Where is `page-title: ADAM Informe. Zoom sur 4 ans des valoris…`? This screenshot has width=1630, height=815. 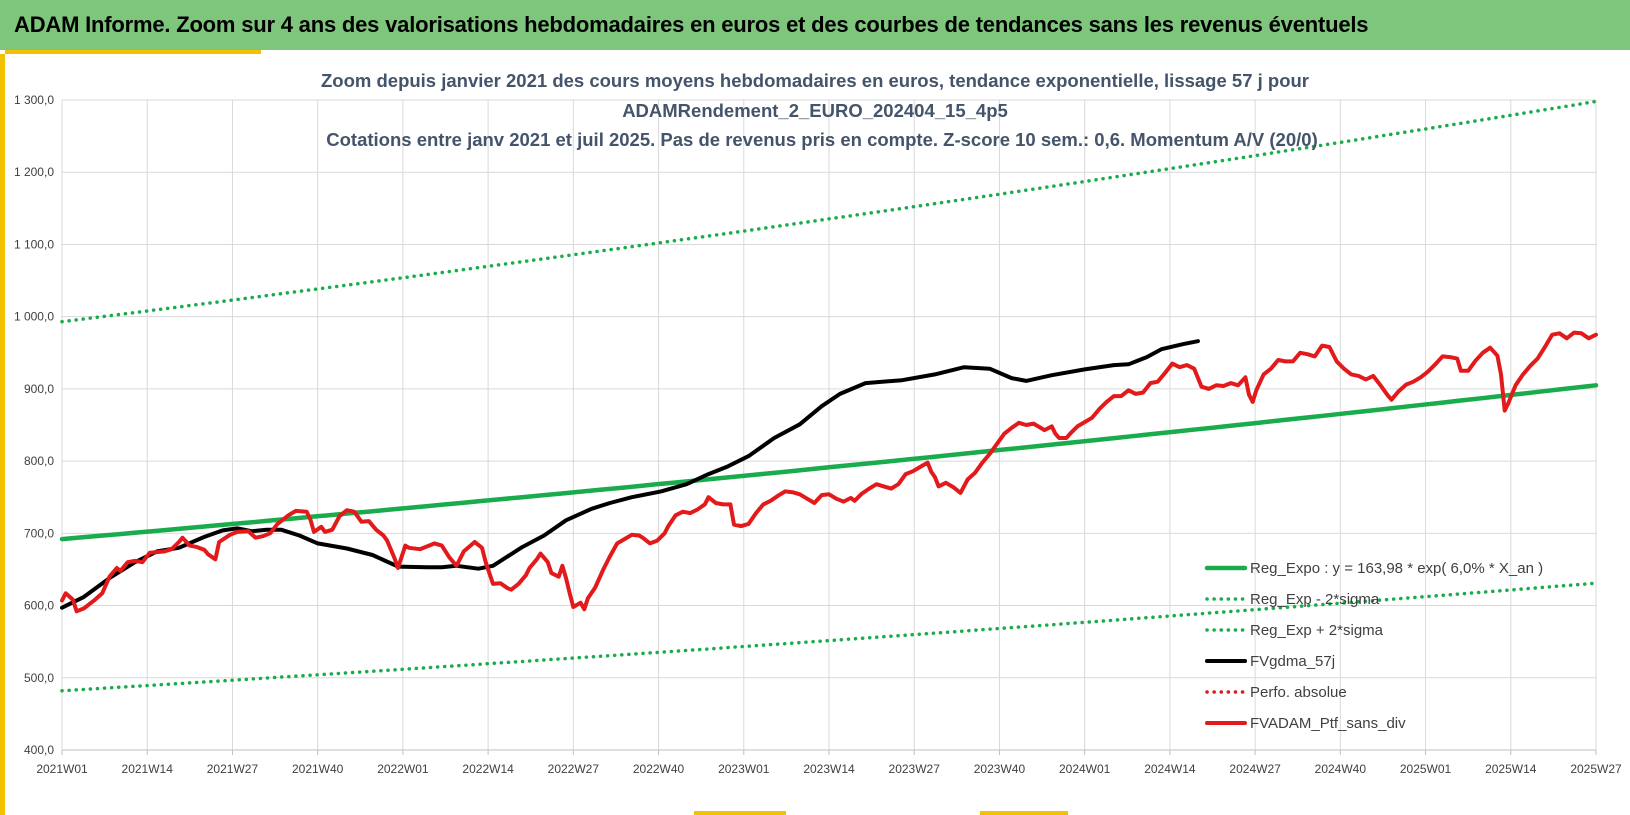 page-title: ADAM Informe. Zoom sur 4 ans des valoris… is located at coordinates (691, 24).